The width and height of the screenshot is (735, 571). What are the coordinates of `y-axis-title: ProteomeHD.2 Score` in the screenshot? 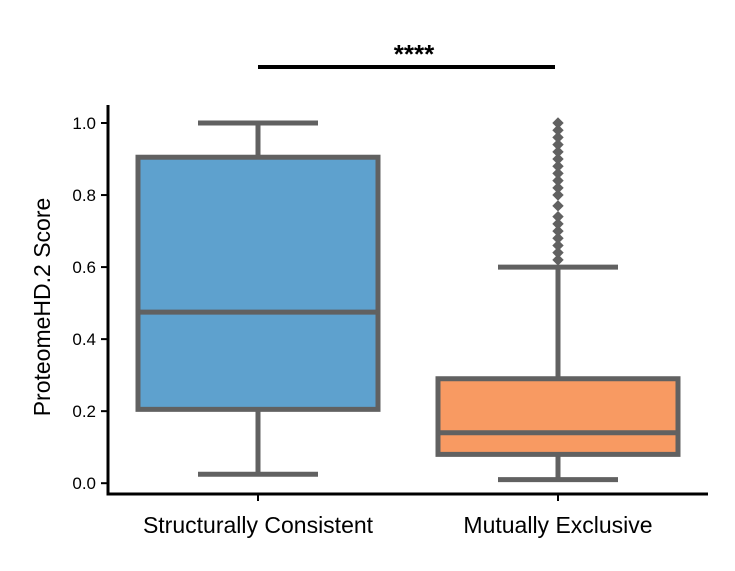 It's located at (42, 307).